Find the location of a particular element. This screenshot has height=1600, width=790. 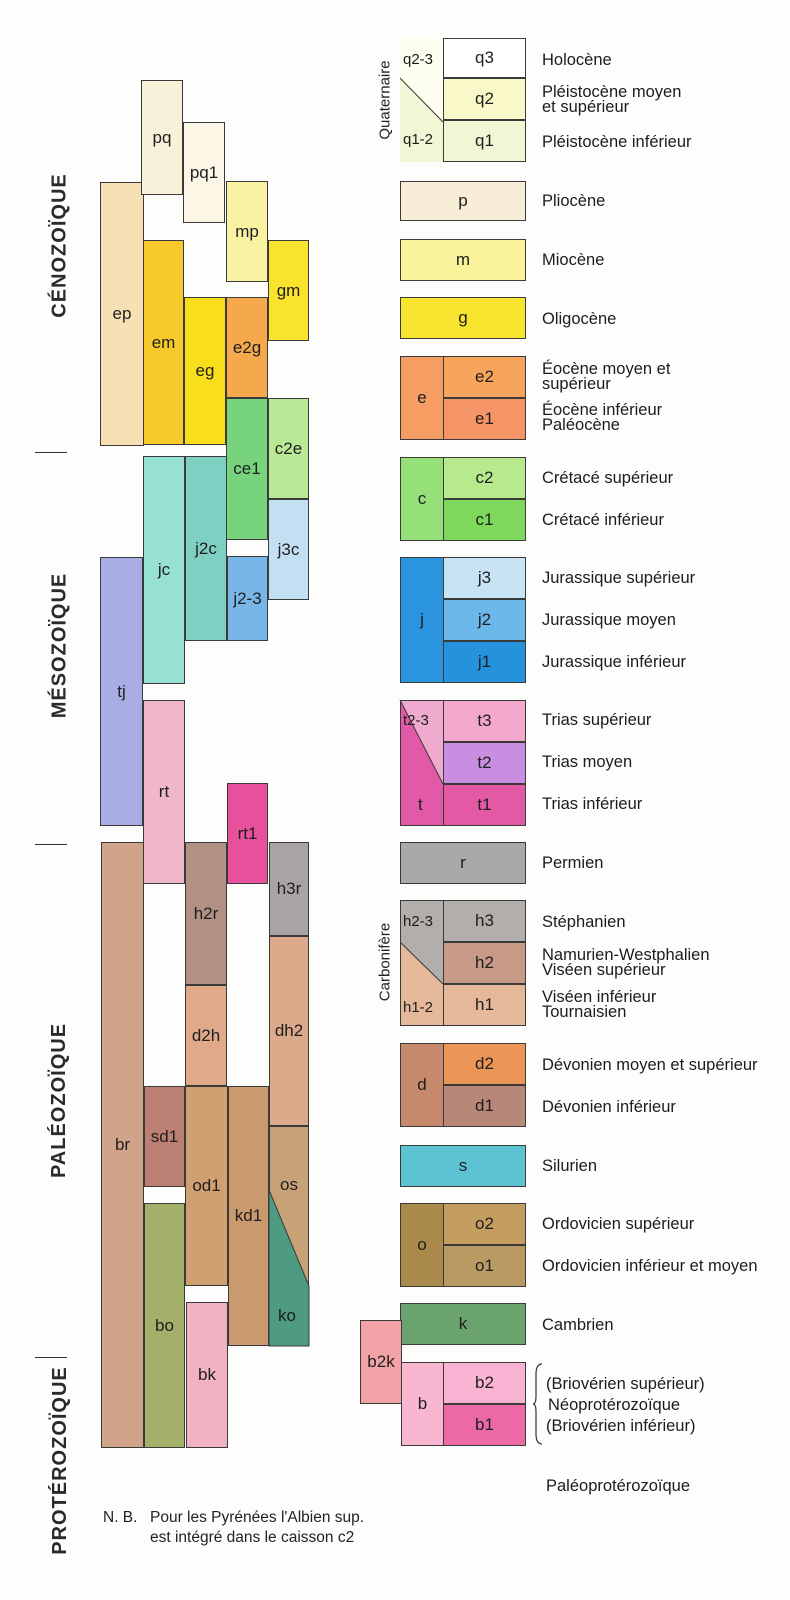

legend-paleoproterozoique-label: Paléoprotérozoïque is located at coordinates (618, 1486).